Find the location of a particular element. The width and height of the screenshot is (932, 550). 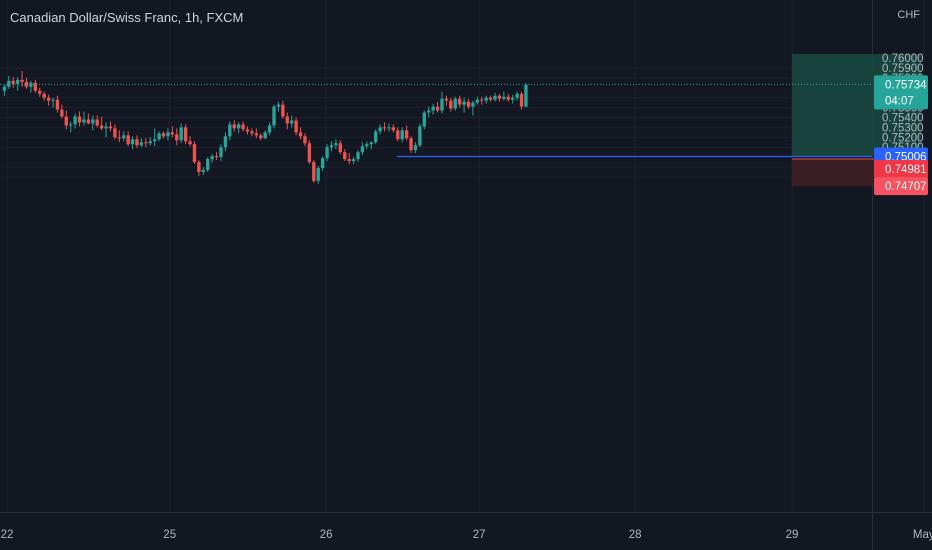

x-tick-label: May is located at coordinates (922, 535).